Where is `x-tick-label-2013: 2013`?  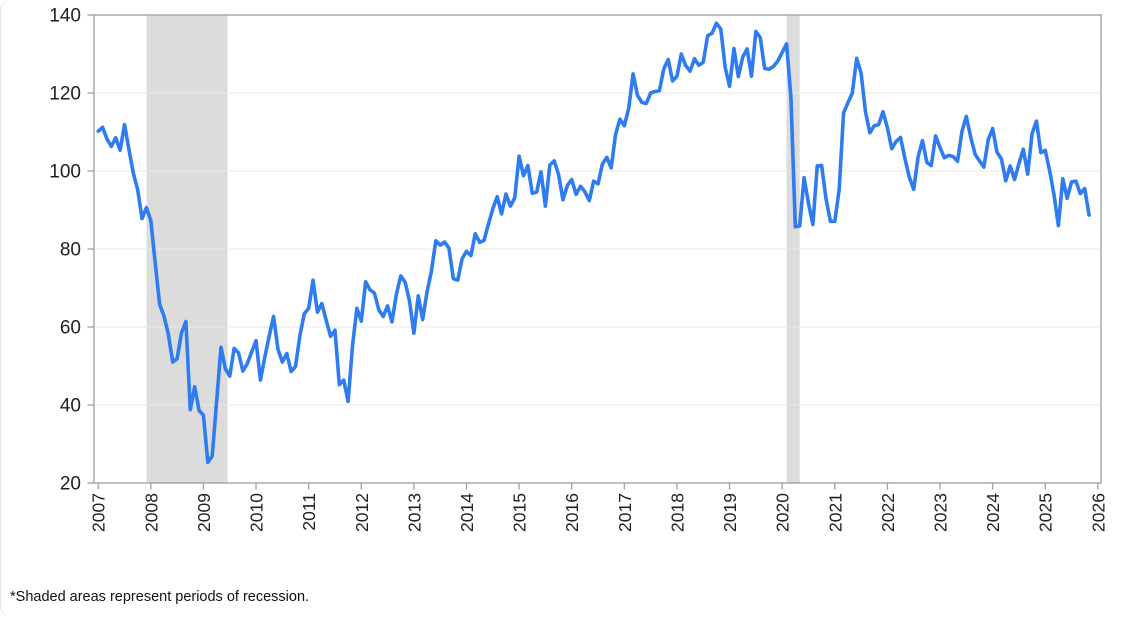
x-tick-label-2013: 2013 is located at coordinates (414, 512).